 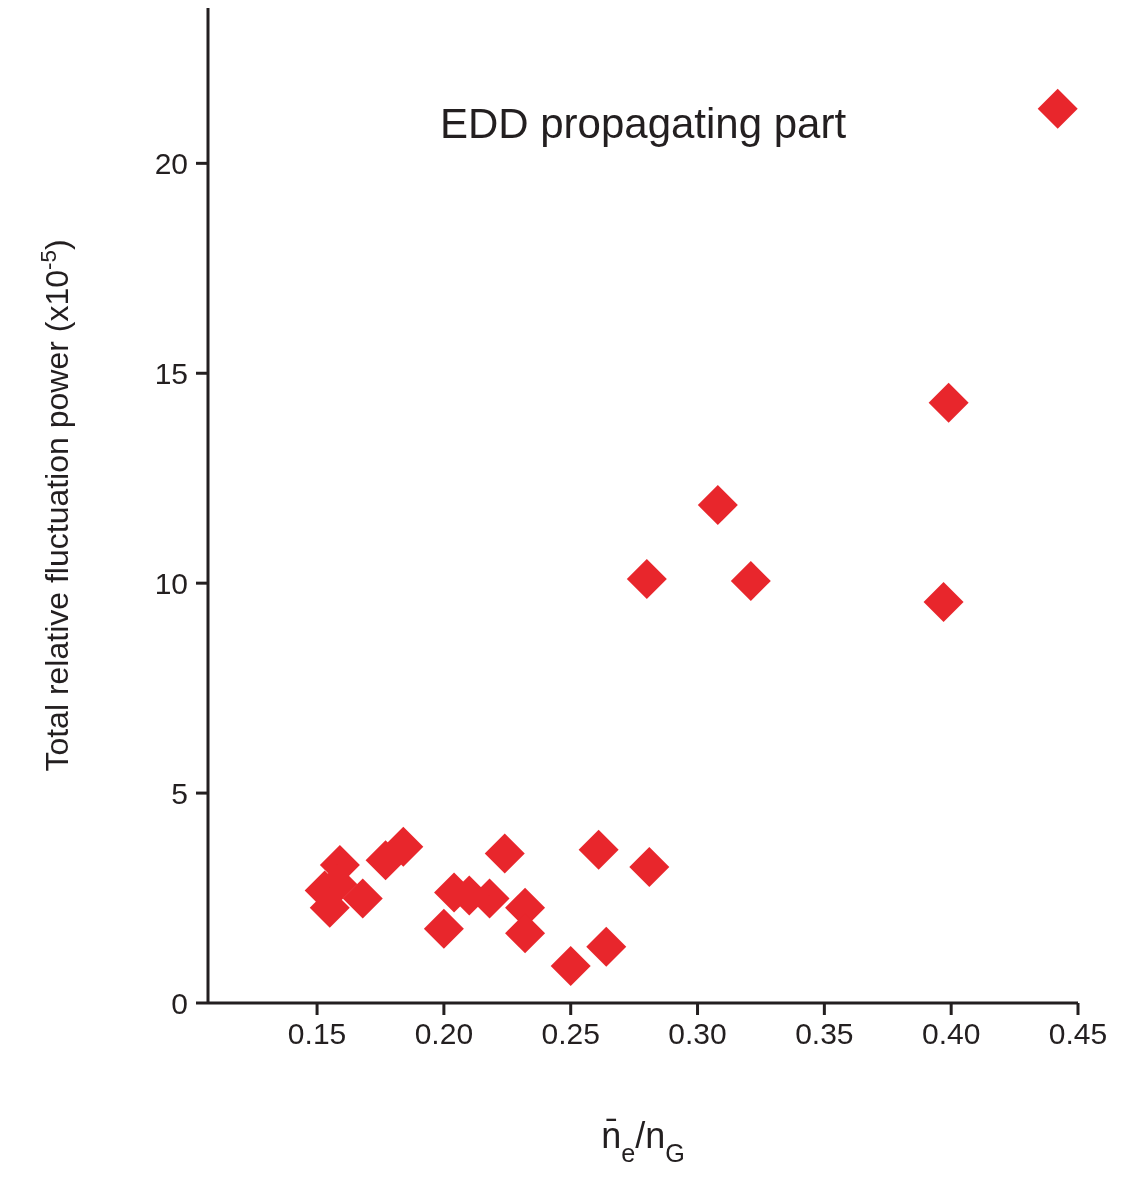 I want to click on x-tick-label: 0.30, so click(x=697, y=1034).